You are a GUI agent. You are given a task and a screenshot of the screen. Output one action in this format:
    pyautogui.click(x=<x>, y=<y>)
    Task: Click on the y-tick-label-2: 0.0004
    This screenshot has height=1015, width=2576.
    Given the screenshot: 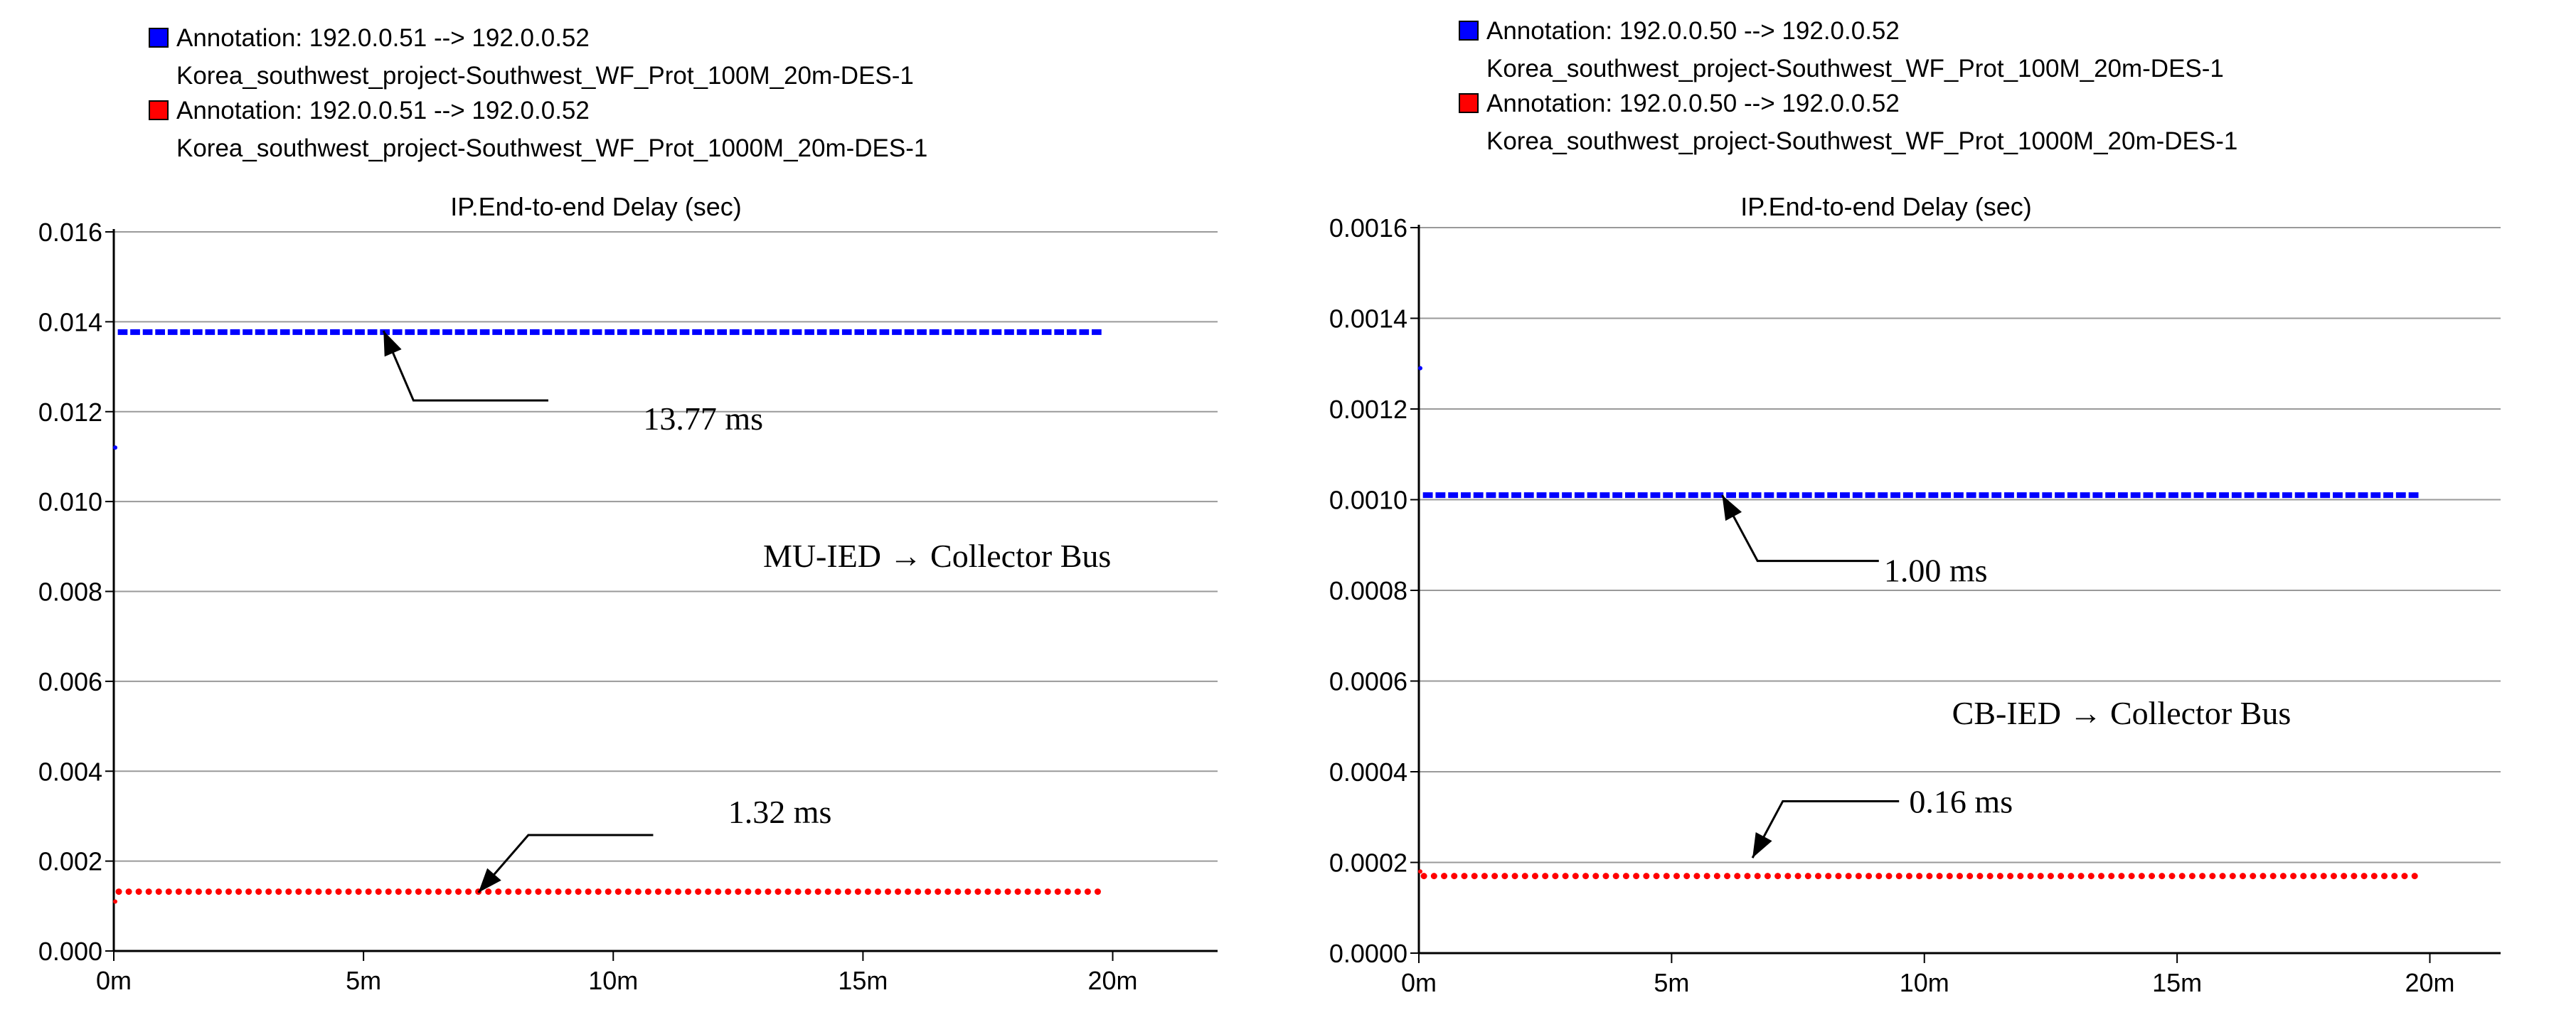 What is the action you would take?
    pyautogui.click(x=1368, y=773)
    